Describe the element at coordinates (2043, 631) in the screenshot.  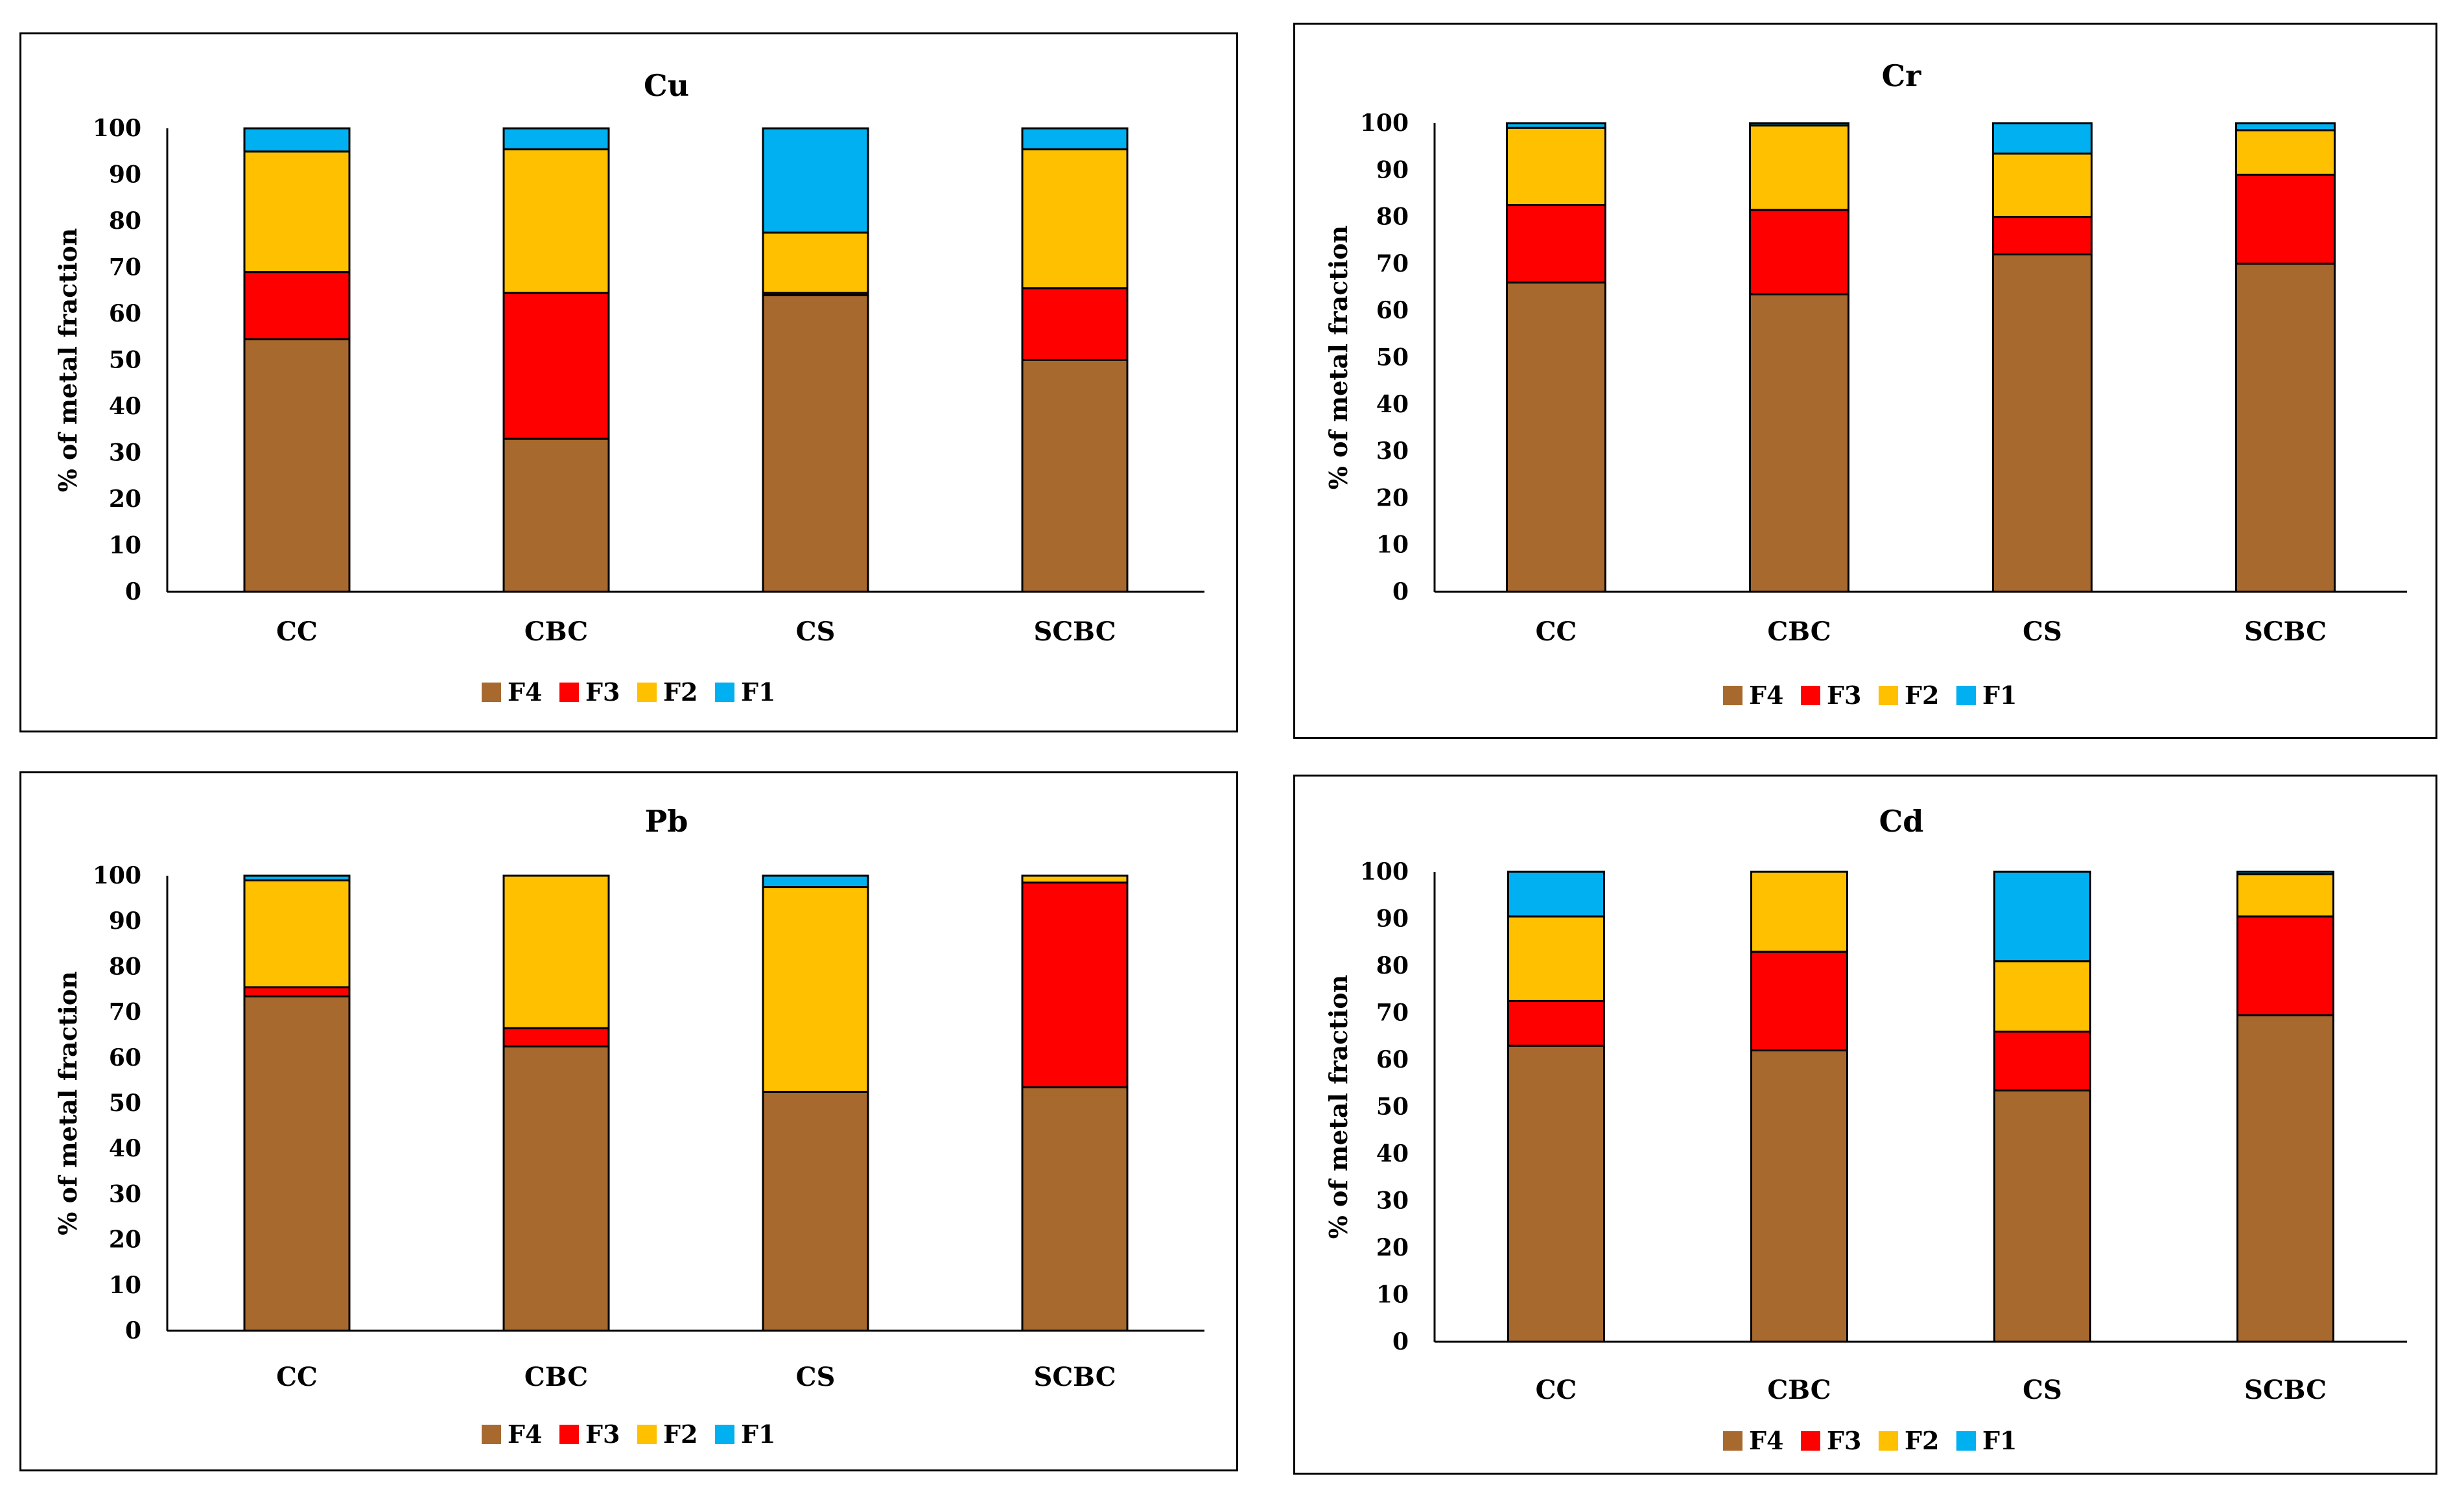
I see `x-category-label: CS` at that location.